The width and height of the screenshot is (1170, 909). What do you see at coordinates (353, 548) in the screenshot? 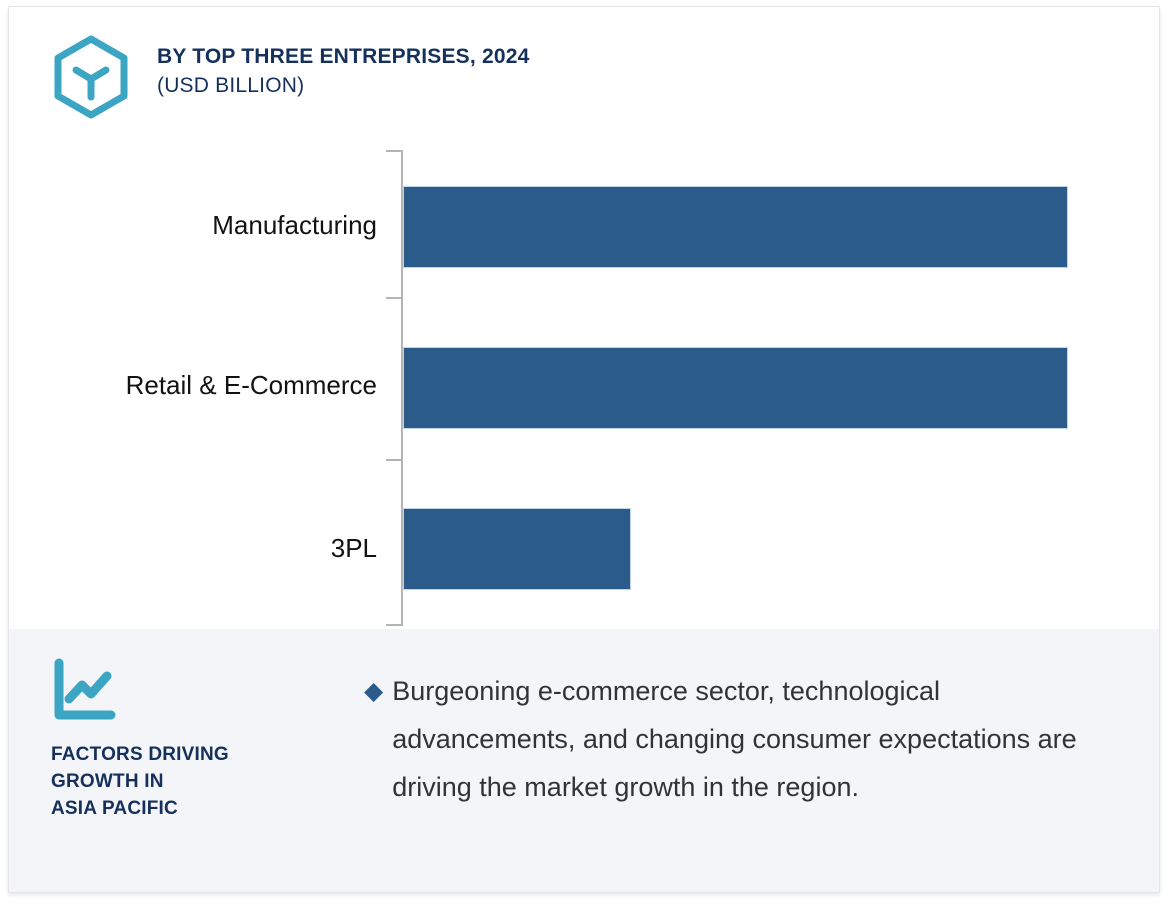
I see `bar-category-label: 3PL` at bounding box center [353, 548].